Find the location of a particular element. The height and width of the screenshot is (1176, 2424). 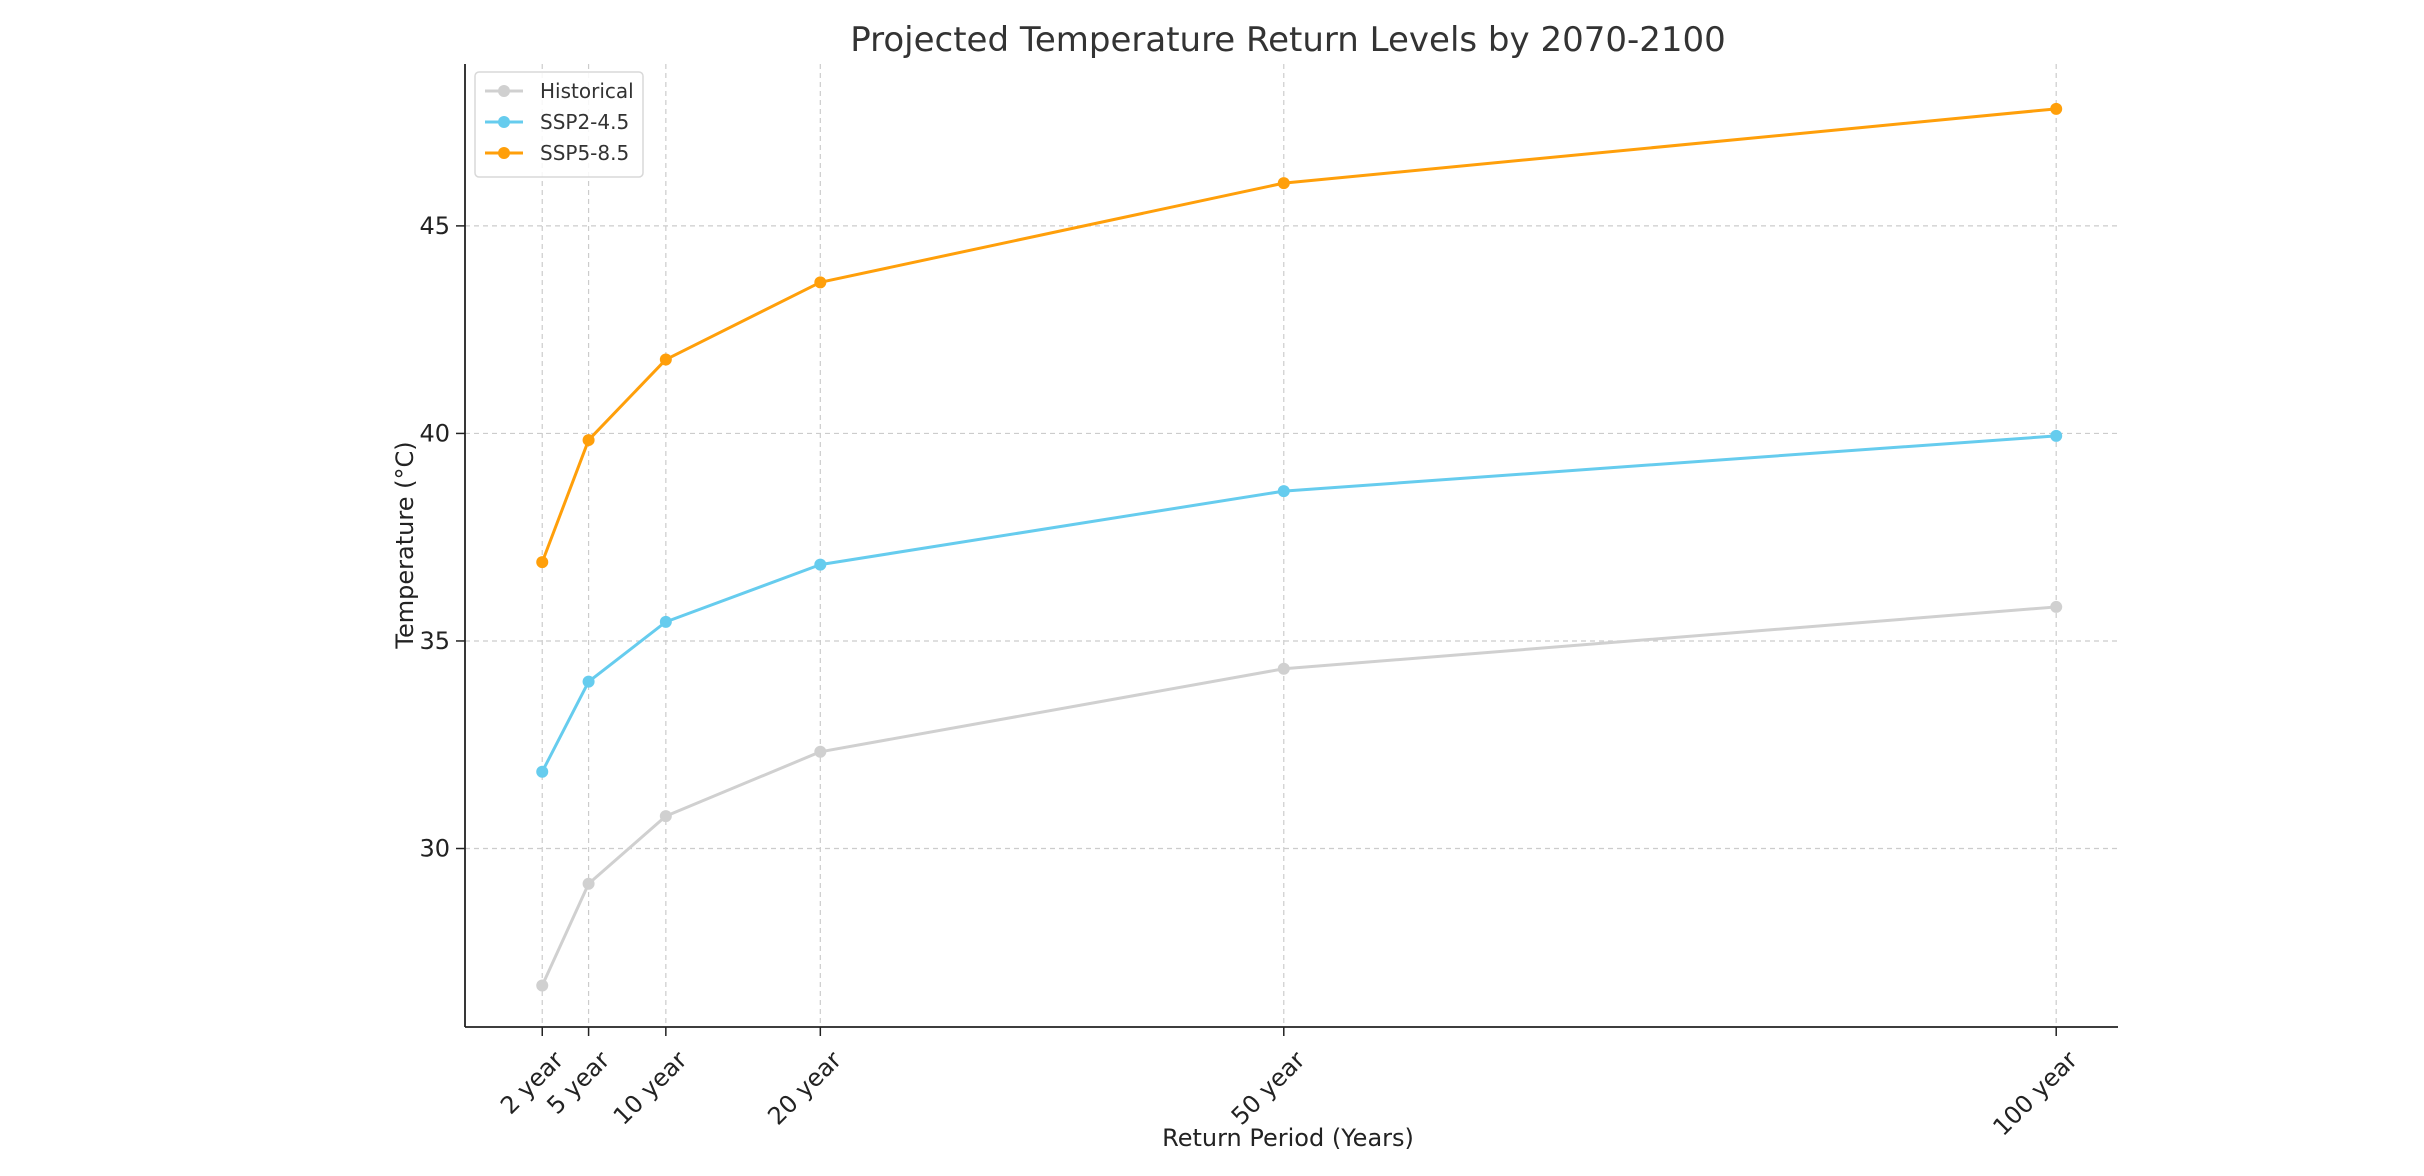

legend-box is located at coordinates (559, 124).